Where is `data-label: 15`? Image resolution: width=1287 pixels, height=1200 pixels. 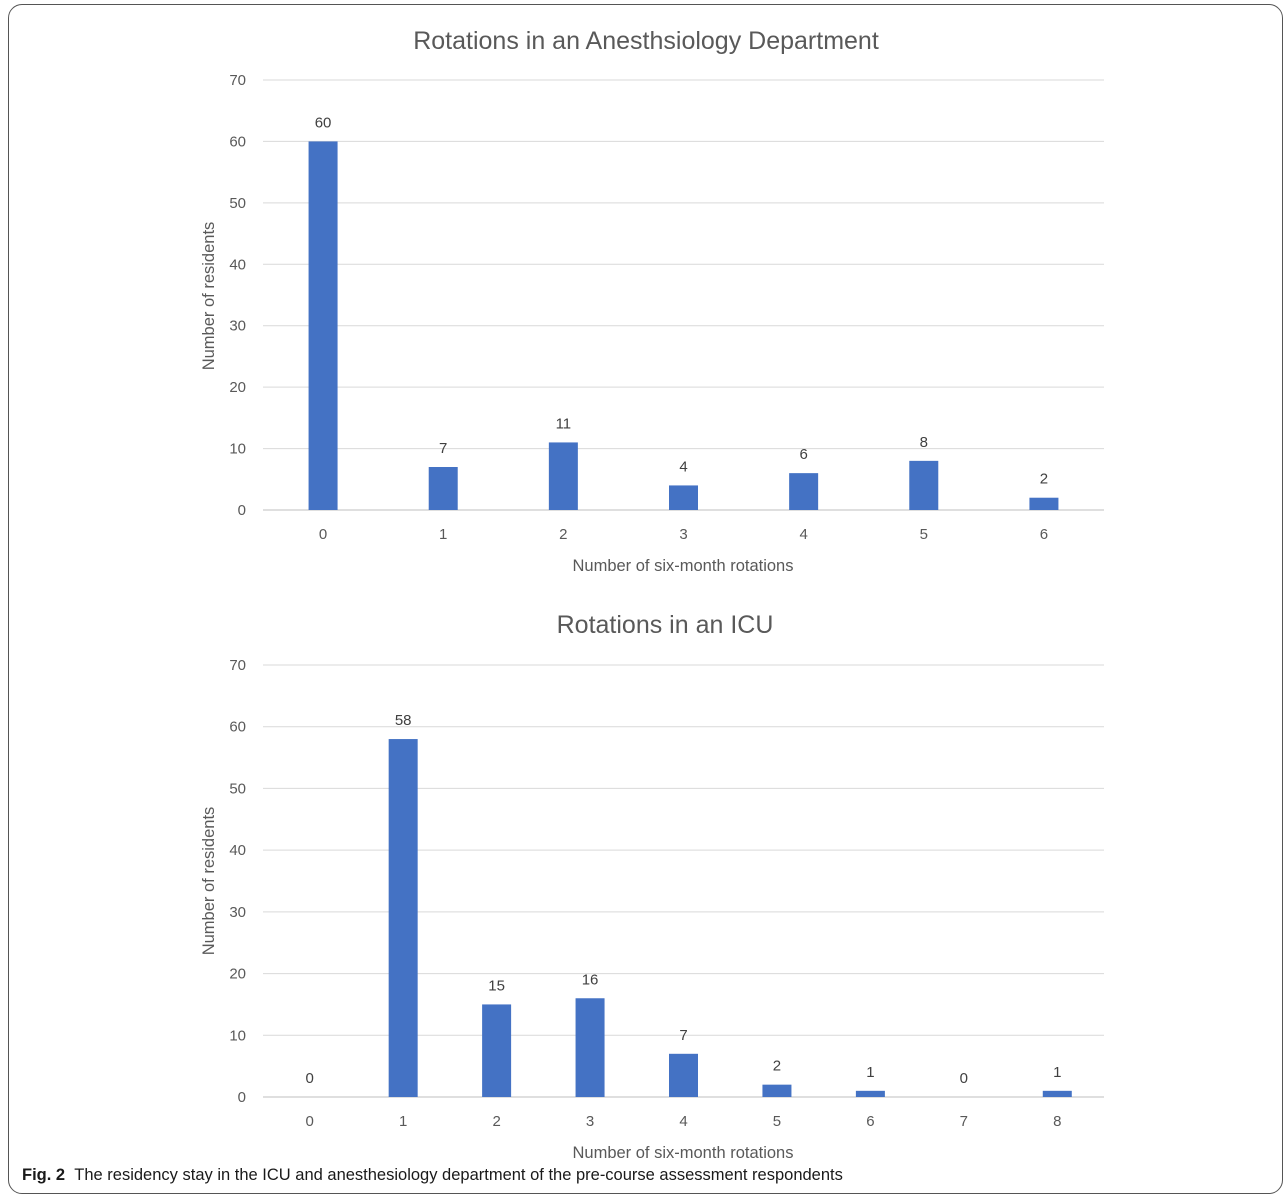 data-label: 15 is located at coordinates (496, 985).